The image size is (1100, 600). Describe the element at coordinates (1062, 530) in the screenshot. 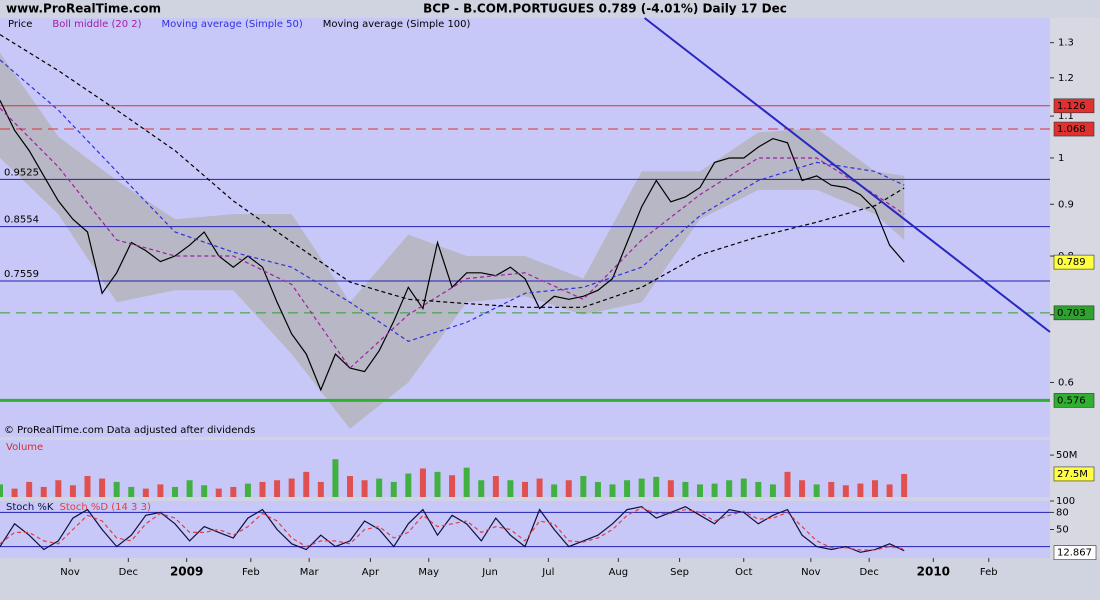

I see `y-tick-label: 50` at that location.